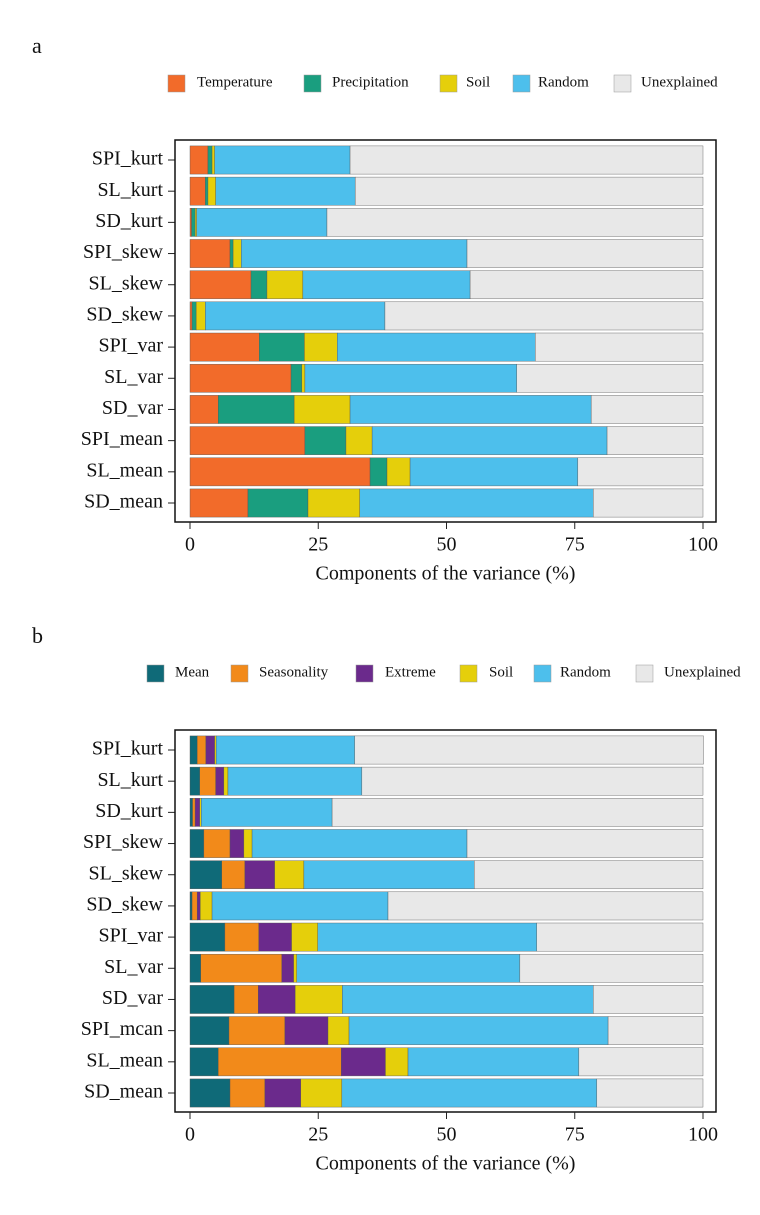 This screenshot has height=1215, width=760. What do you see at coordinates (130, 190) in the screenshot?
I see `y-tick-label: SL_kurt` at bounding box center [130, 190].